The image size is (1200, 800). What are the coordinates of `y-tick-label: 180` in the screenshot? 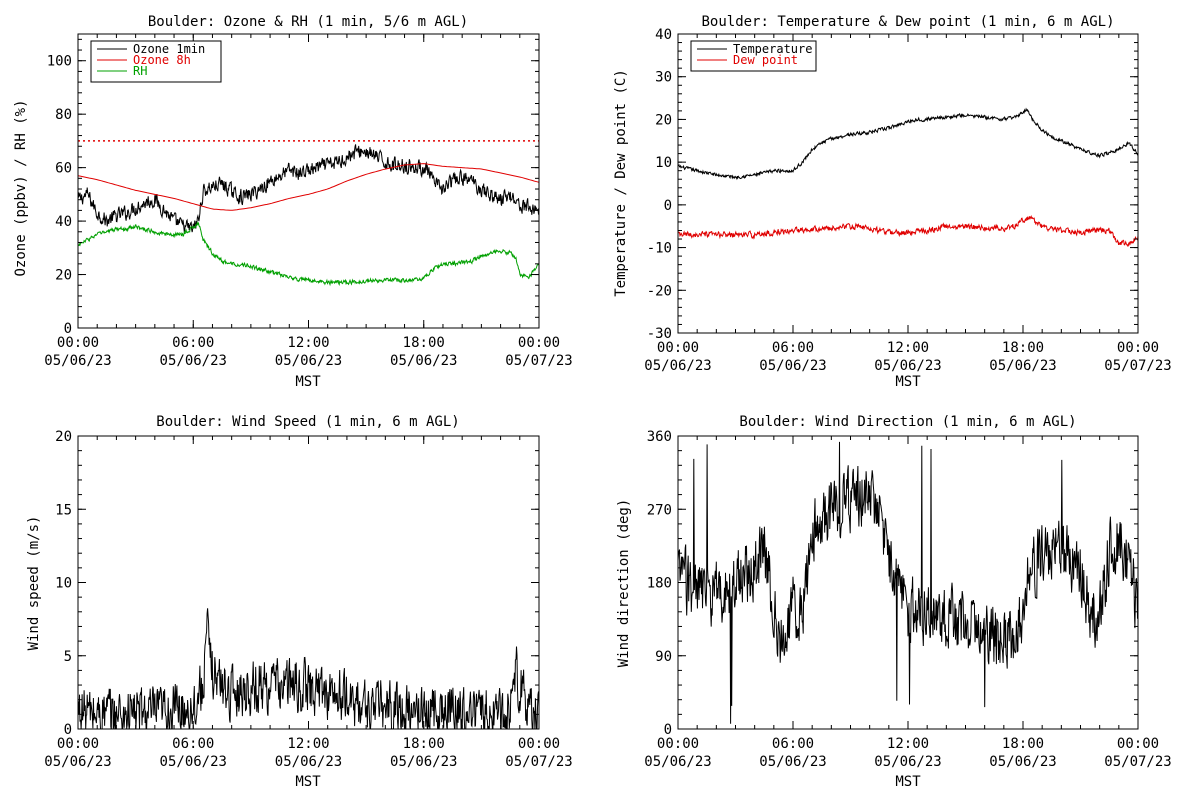 It's located at (659, 584).